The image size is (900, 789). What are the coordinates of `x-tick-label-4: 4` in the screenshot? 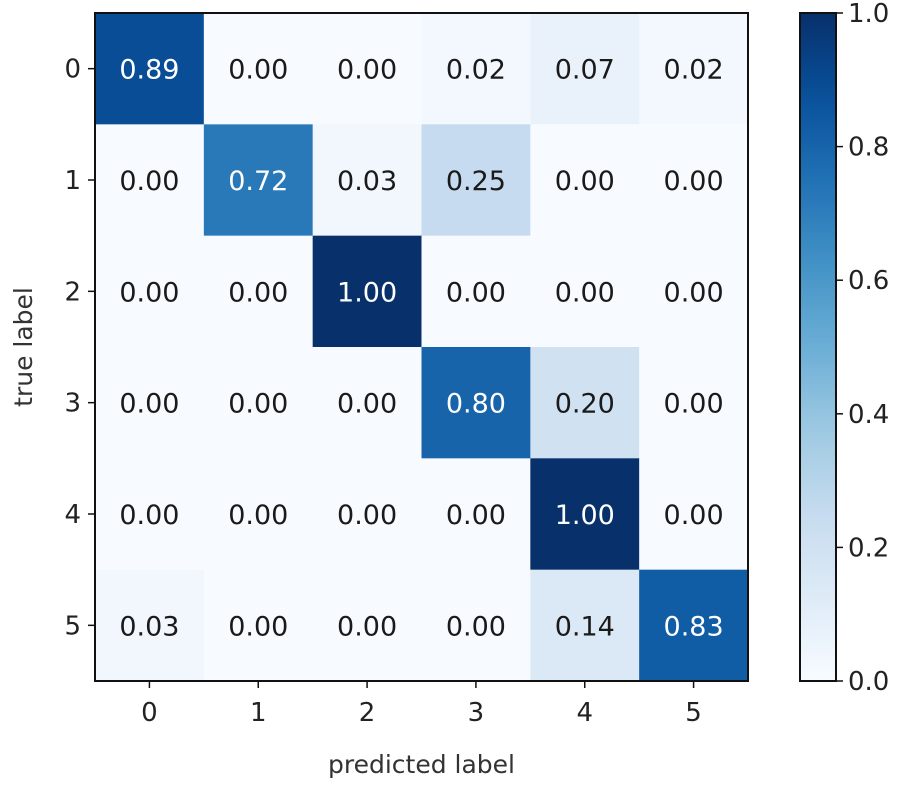 It's located at (584, 713).